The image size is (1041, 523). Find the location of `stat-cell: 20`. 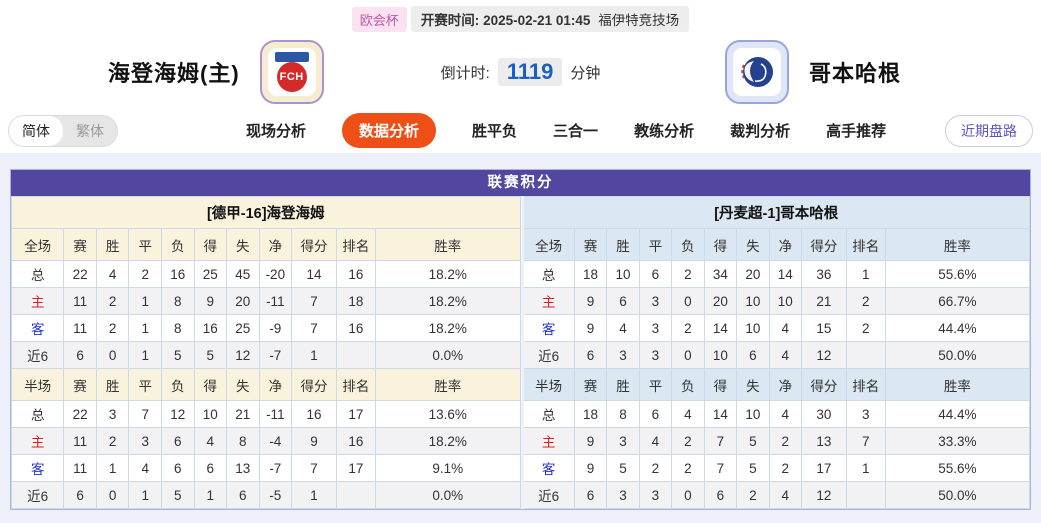

stat-cell: 20 is located at coordinates (753, 274).